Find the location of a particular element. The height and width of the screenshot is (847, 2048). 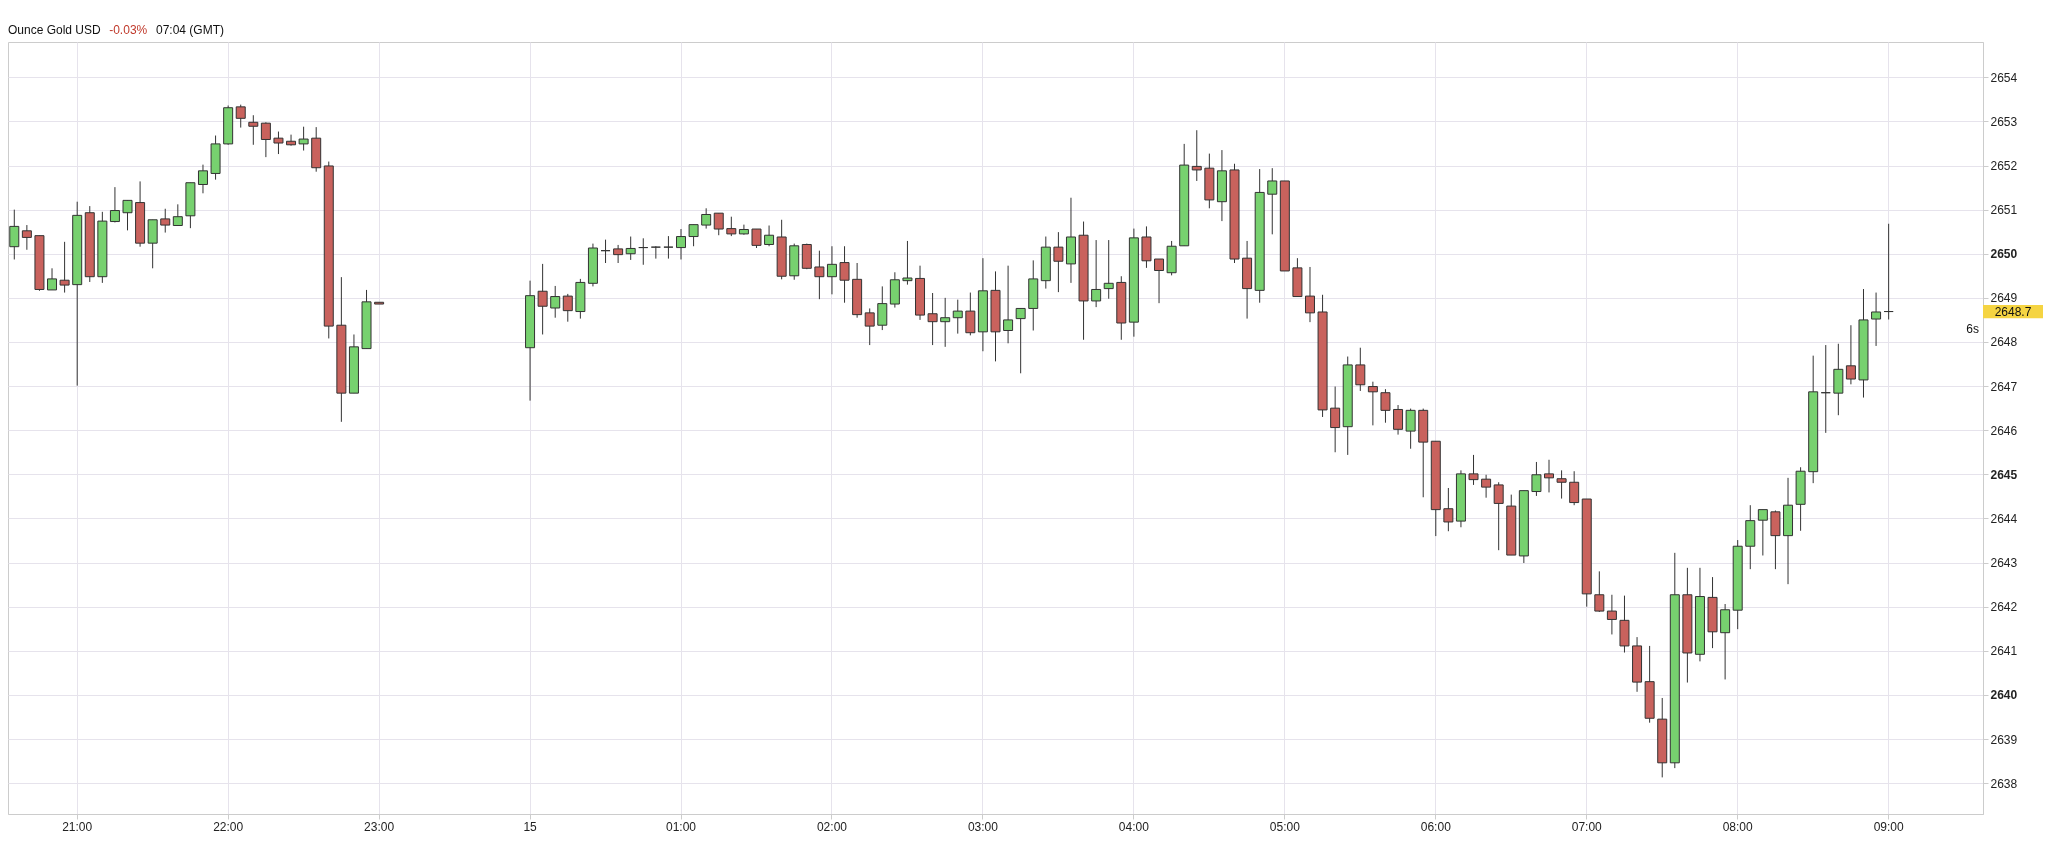

y-tick-label: 2639 is located at coordinates (2004, 739).